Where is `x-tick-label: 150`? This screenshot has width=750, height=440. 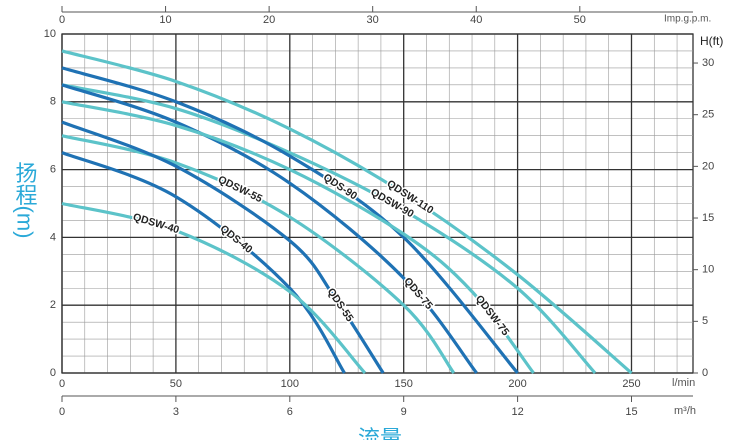
x-tick-label: 150 is located at coordinates (404, 384).